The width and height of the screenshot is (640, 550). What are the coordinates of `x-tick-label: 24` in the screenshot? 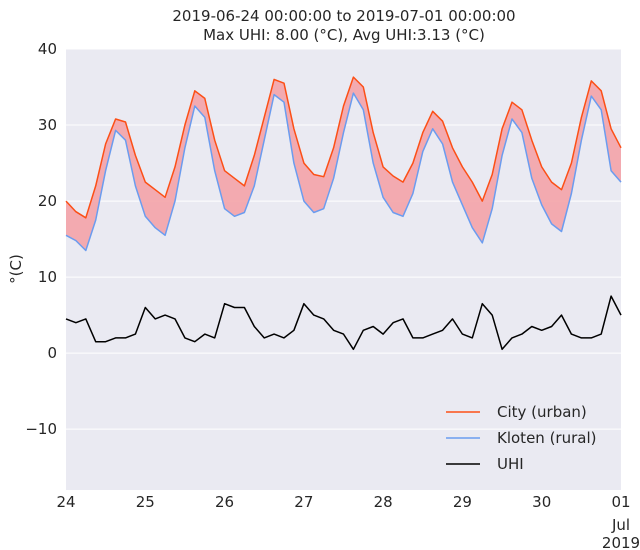 It's located at (65, 502).